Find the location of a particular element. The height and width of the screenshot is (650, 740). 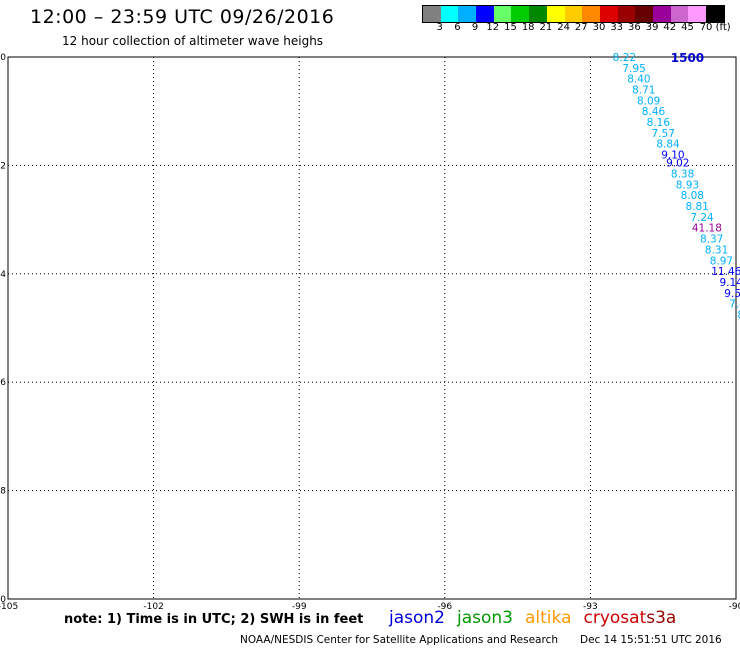

swh-data-label: 9.51 is located at coordinates (732, 294).